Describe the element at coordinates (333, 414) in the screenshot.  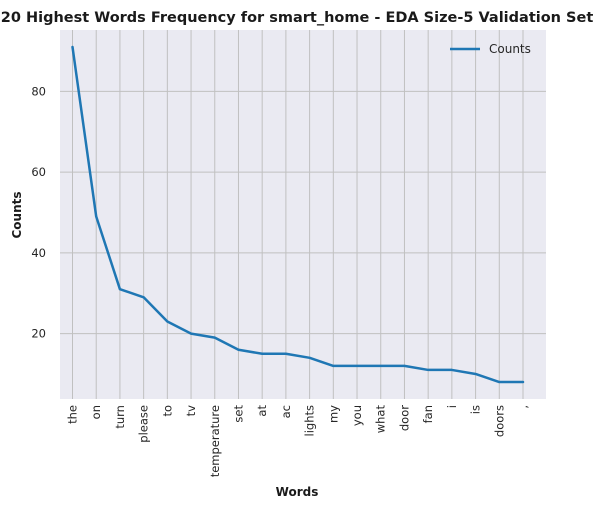
I see `x-tick-label: my` at that location.